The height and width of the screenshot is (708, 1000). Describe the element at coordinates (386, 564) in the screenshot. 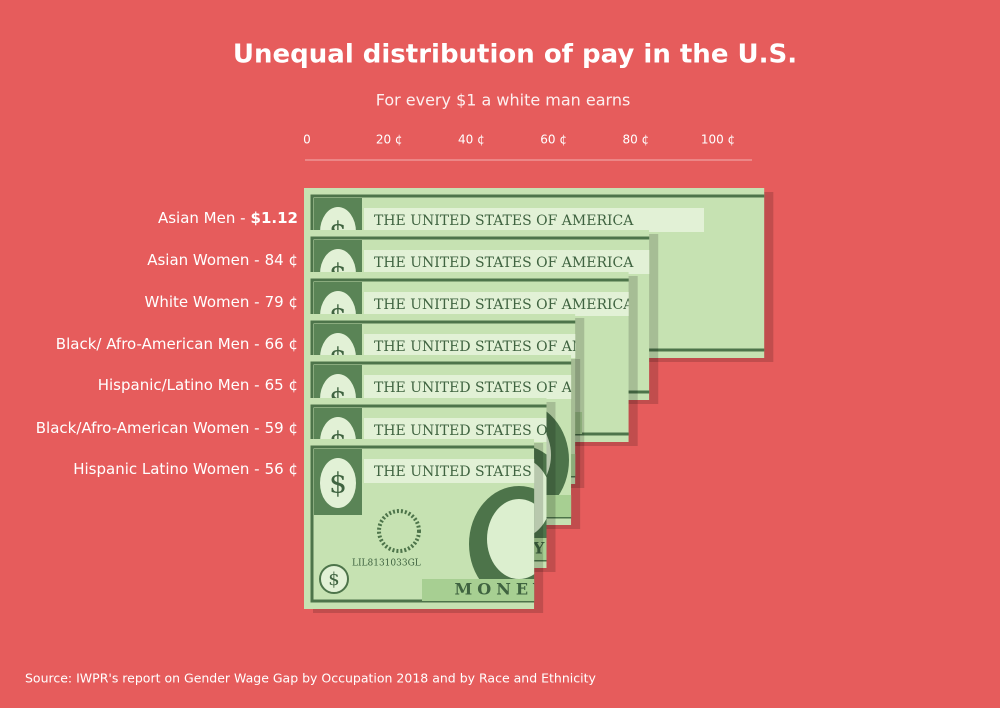

I see `bill-serial: LIL8131033GL` at that location.